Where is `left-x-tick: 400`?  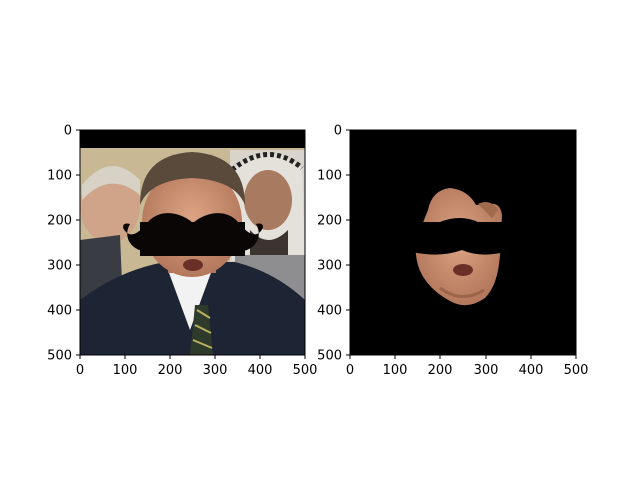
left-x-tick: 400 is located at coordinates (260, 370).